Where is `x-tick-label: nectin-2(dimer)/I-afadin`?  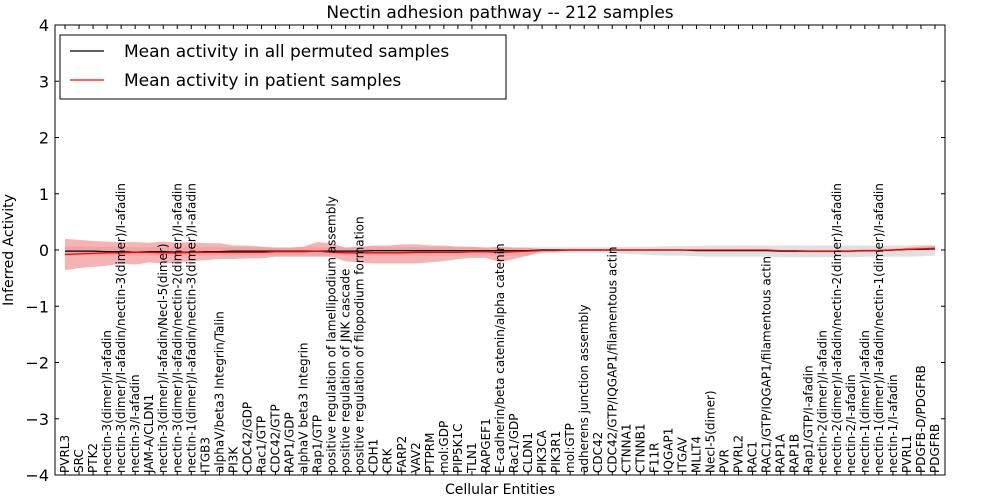 x-tick-label: nectin-2(dimer)/I-afadin is located at coordinates (823, 401).